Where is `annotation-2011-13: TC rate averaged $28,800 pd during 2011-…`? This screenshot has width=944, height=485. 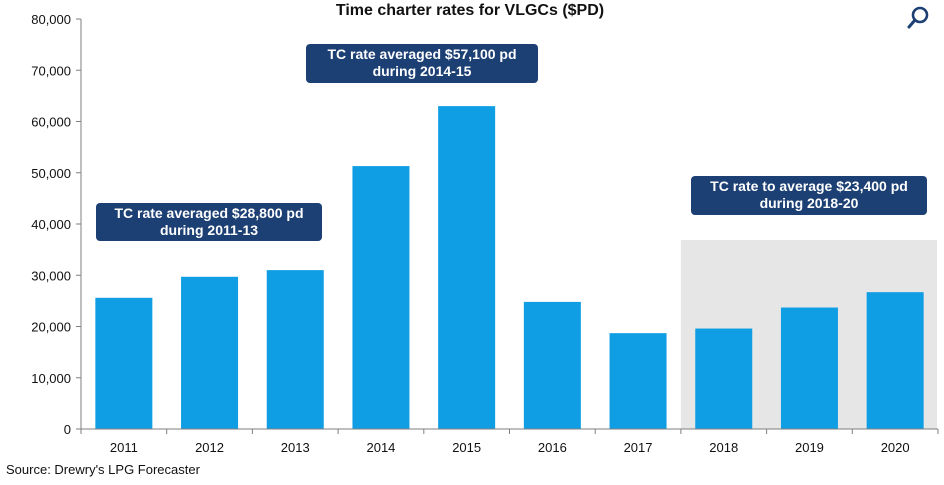
annotation-2011-13: TC rate averaged $28,800 pd during 2011-… is located at coordinates (209, 222).